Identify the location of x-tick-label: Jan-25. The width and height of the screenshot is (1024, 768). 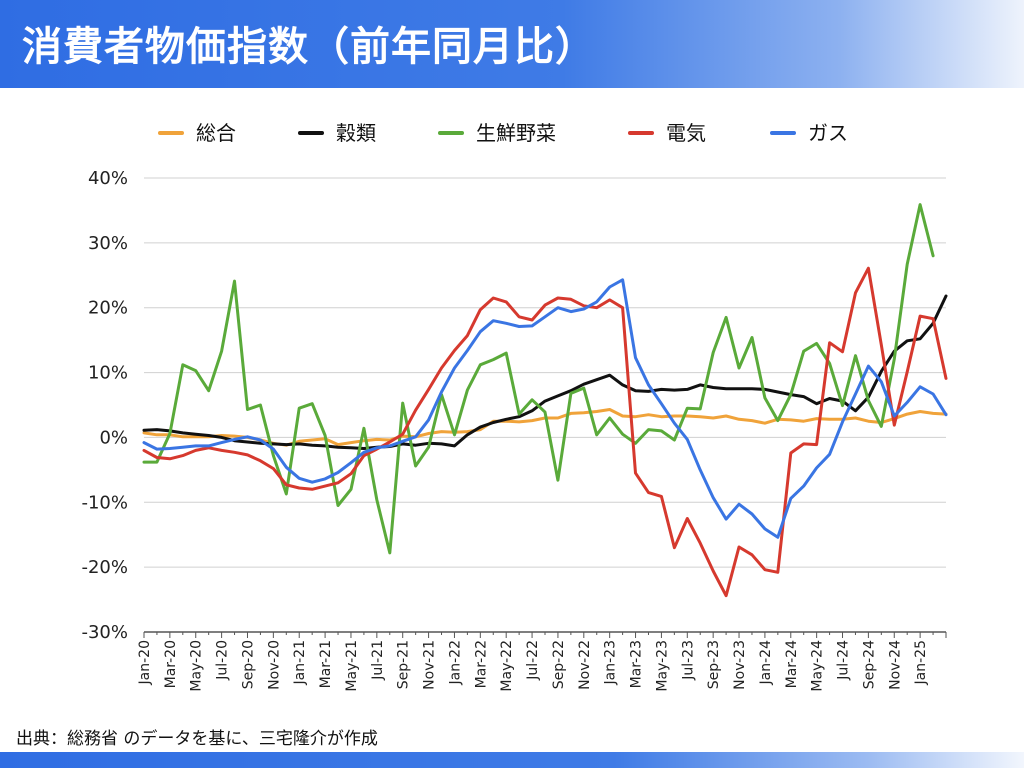
(921, 662).